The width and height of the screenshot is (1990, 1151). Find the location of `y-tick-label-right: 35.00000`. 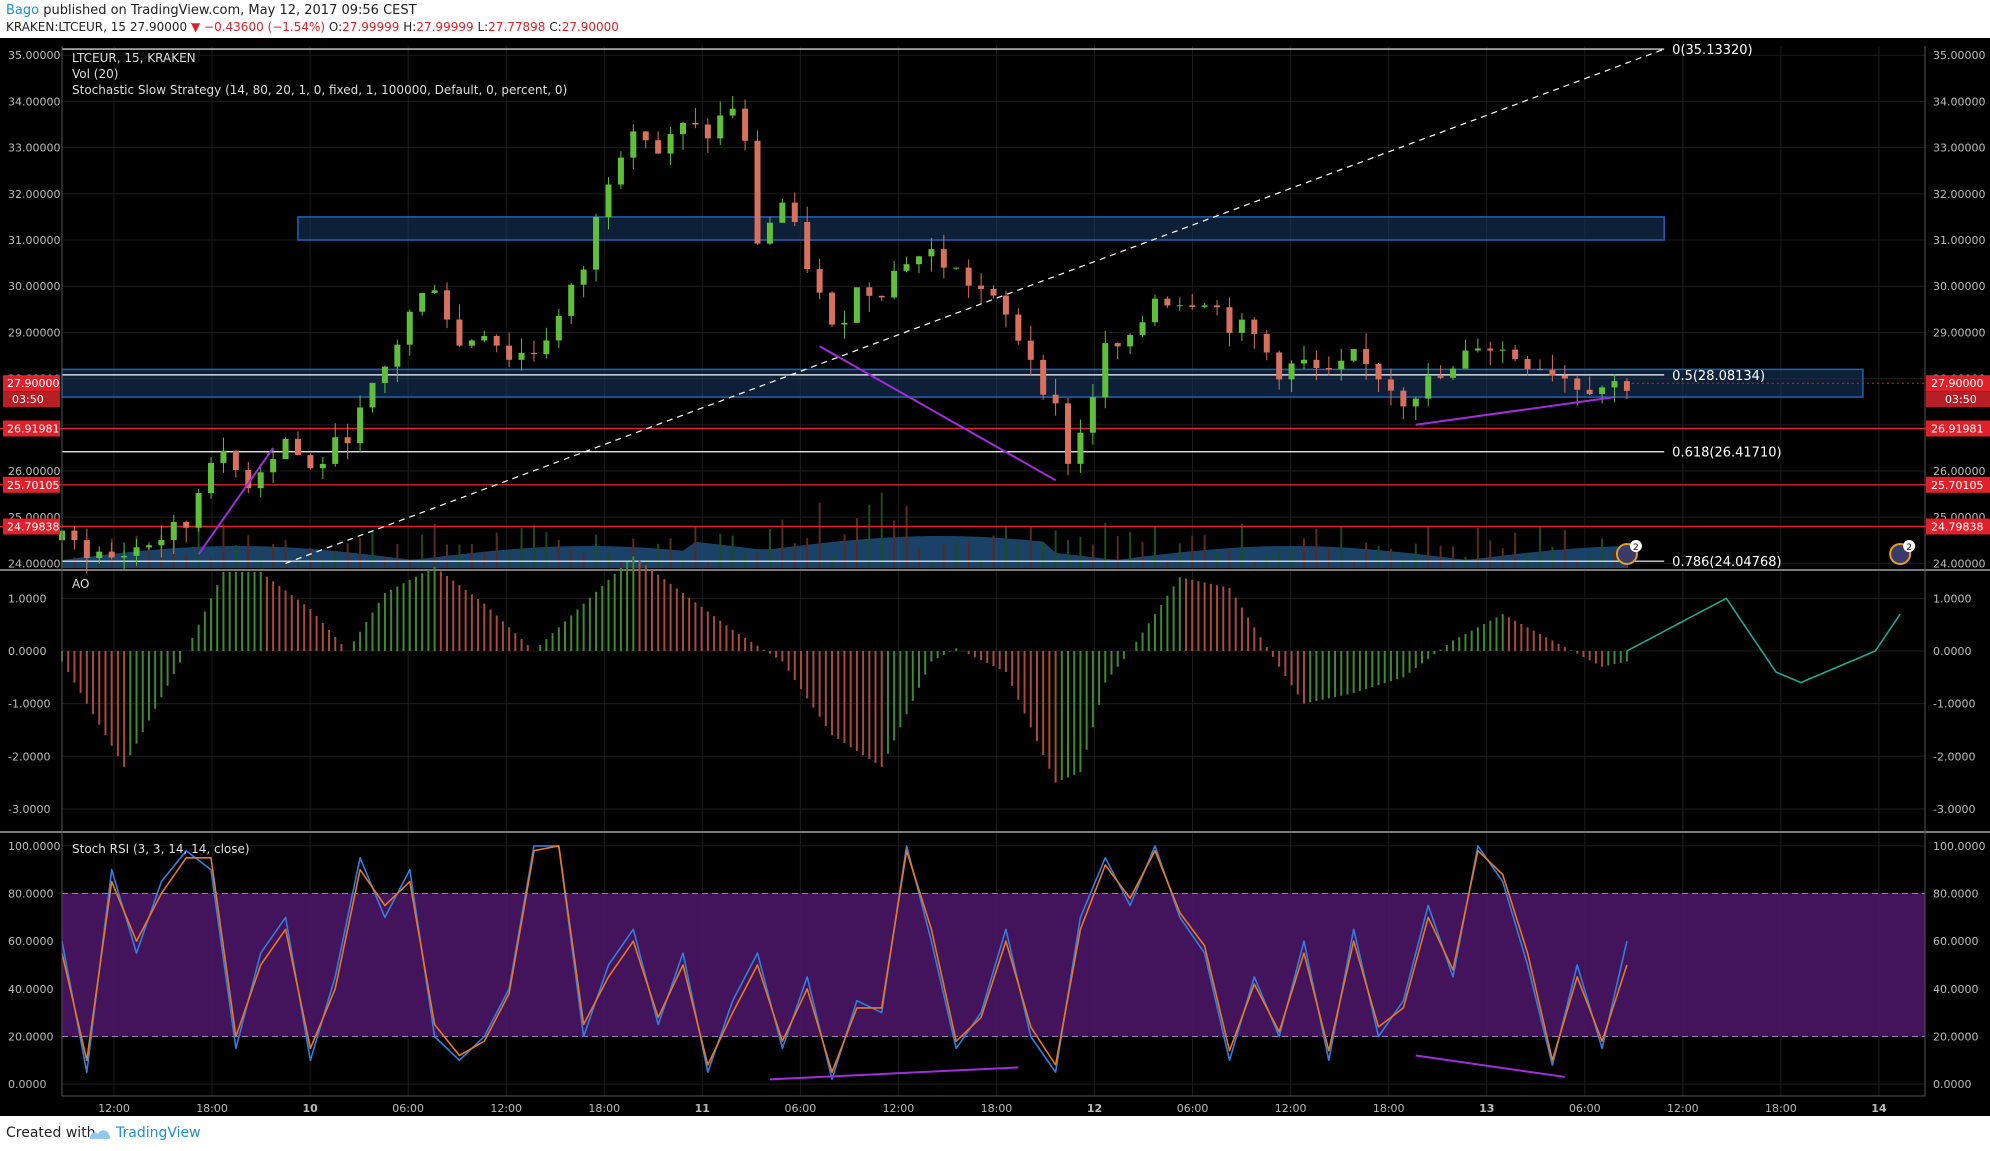

y-tick-label-right: 35.00000 is located at coordinates (1959, 55).